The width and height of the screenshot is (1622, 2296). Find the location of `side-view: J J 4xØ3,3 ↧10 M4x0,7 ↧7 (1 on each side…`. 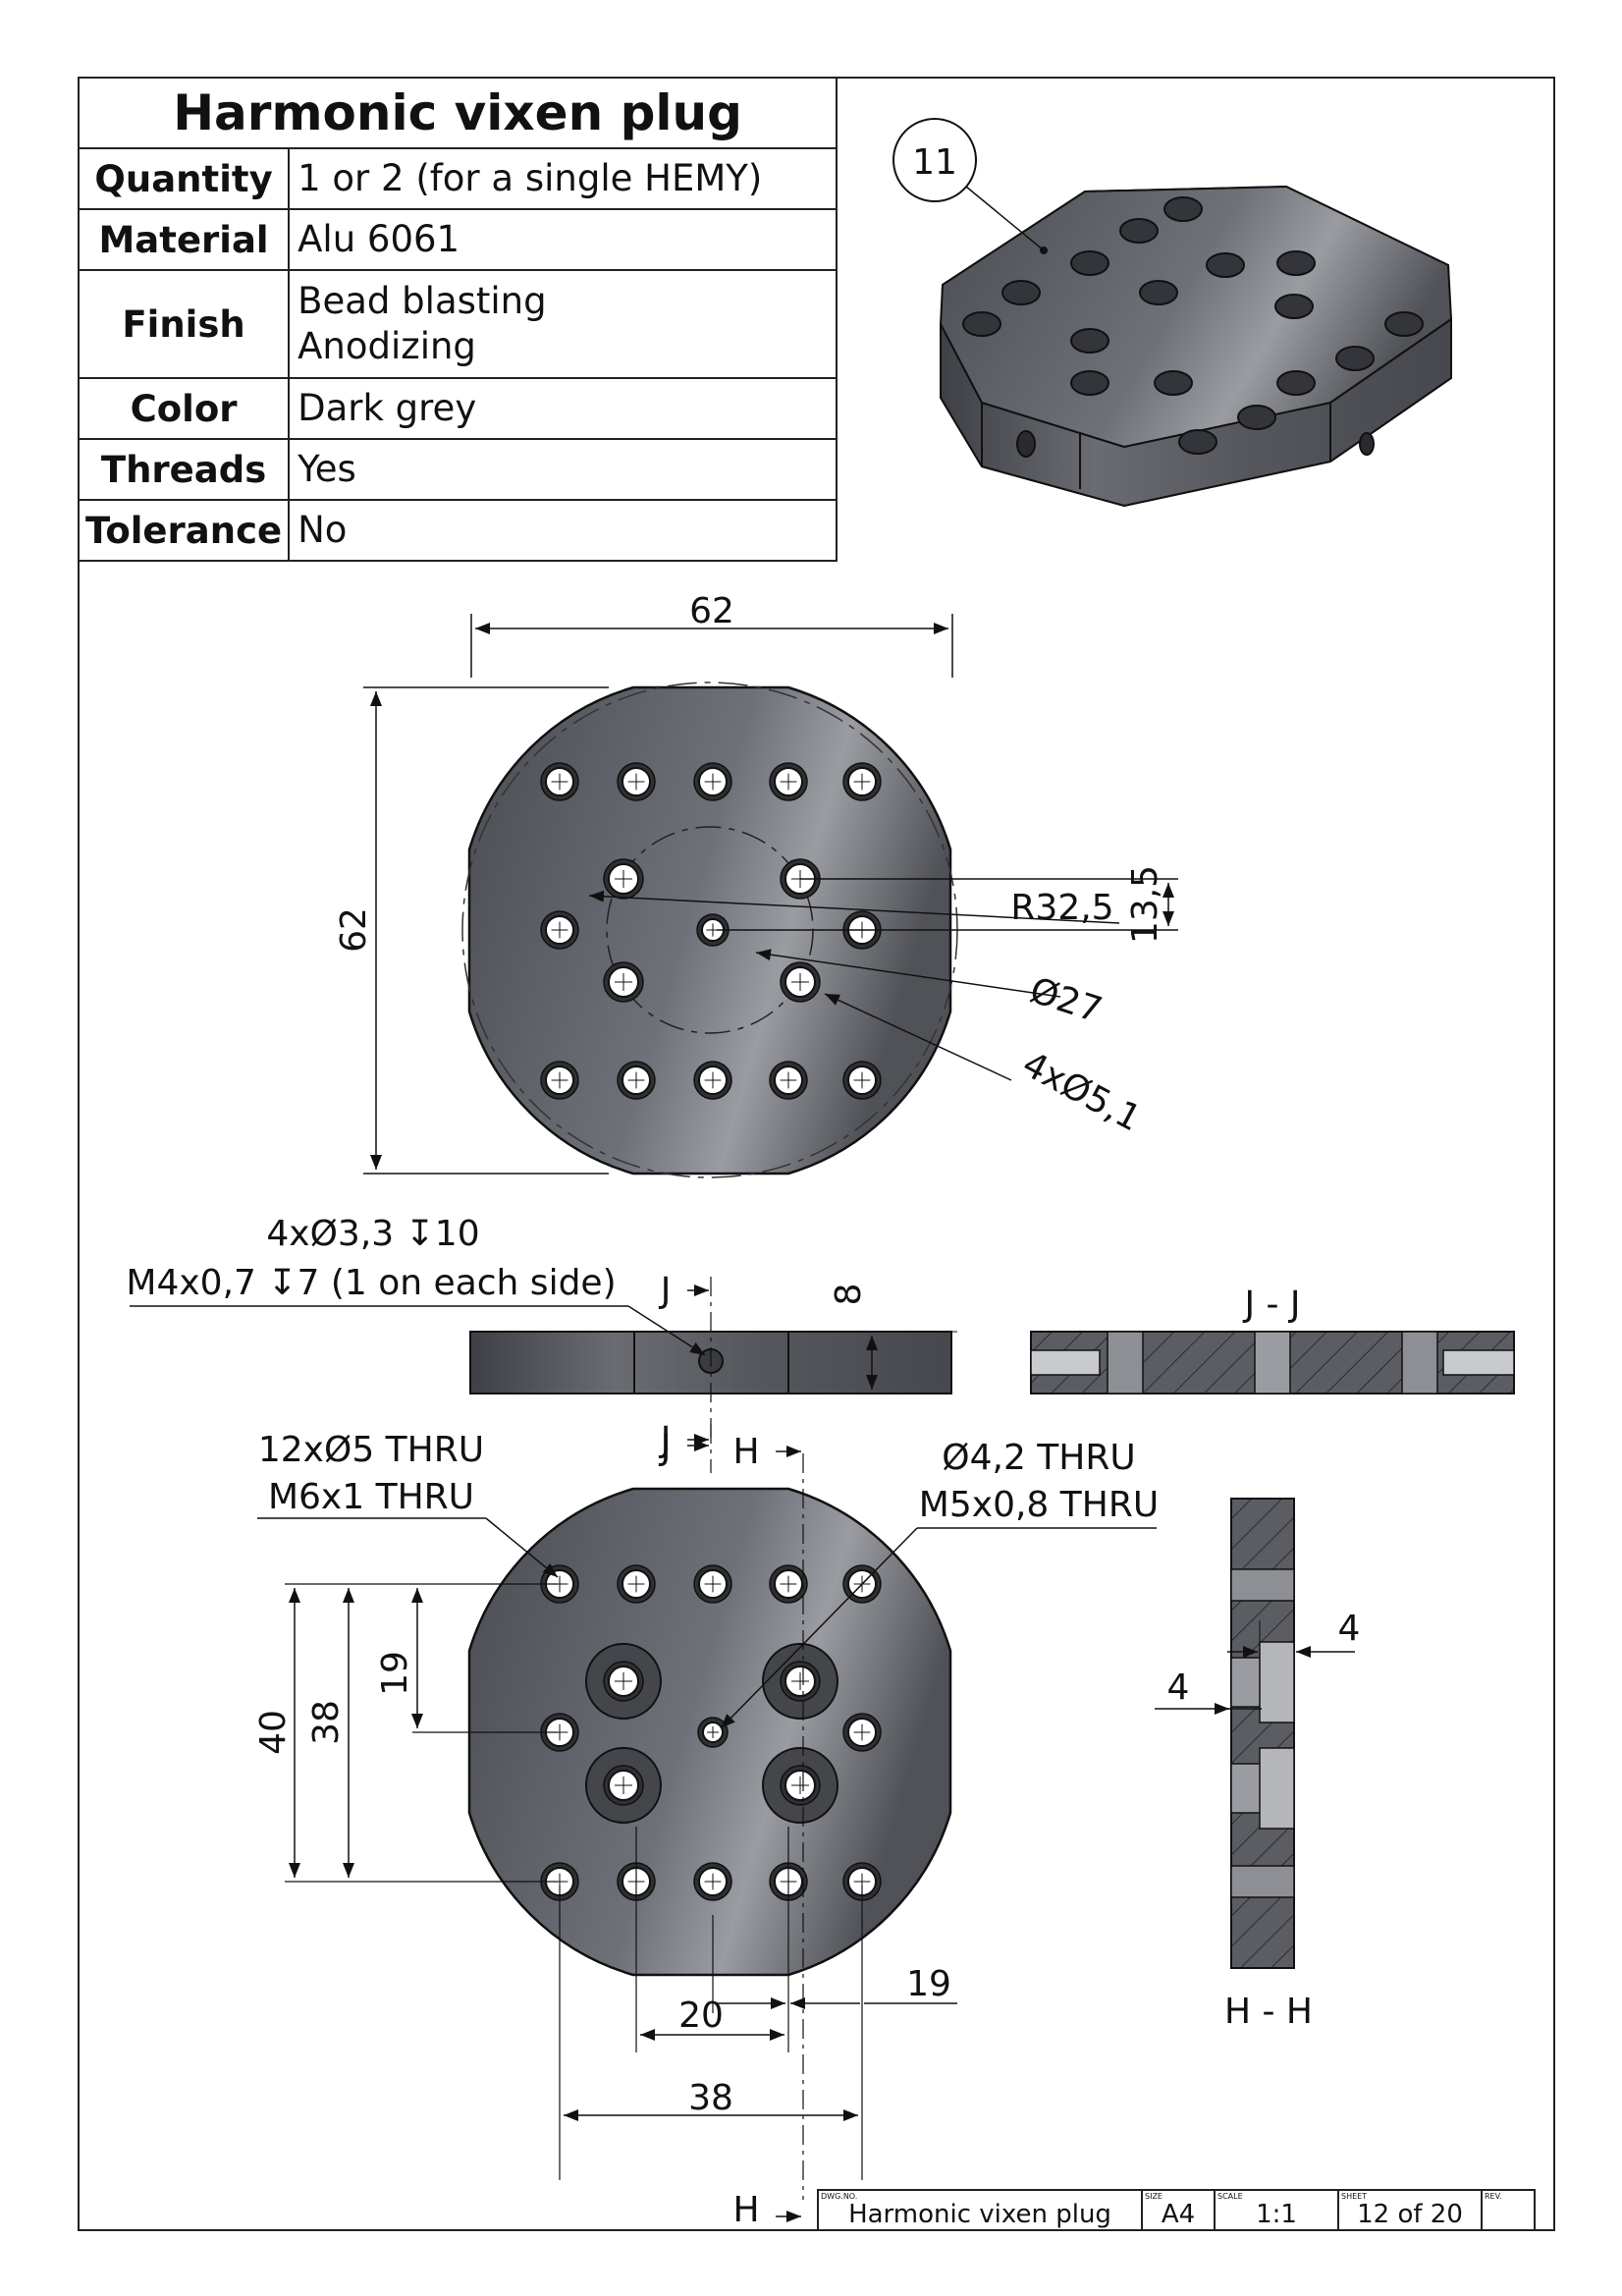

side-view: J J 4xØ3,3 ↧10 M4x0,7 ↧7 (1 on each side… is located at coordinates (541, 1337).